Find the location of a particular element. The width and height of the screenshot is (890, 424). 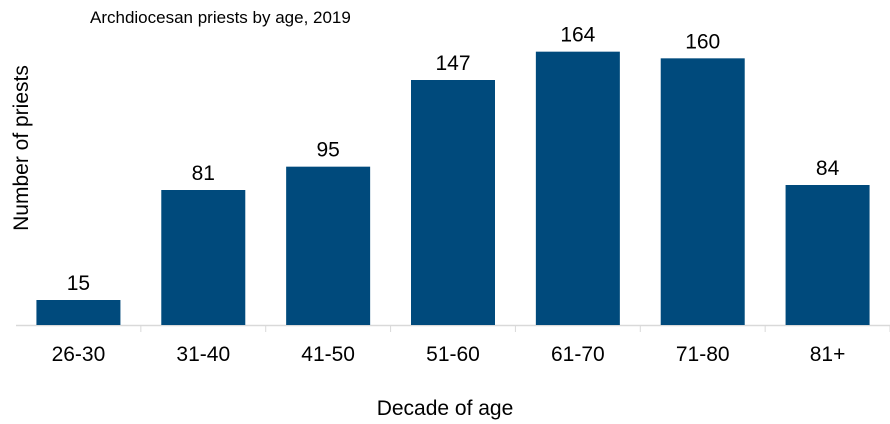

x-axis-title: Decade of age is located at coordinates (445, 408).